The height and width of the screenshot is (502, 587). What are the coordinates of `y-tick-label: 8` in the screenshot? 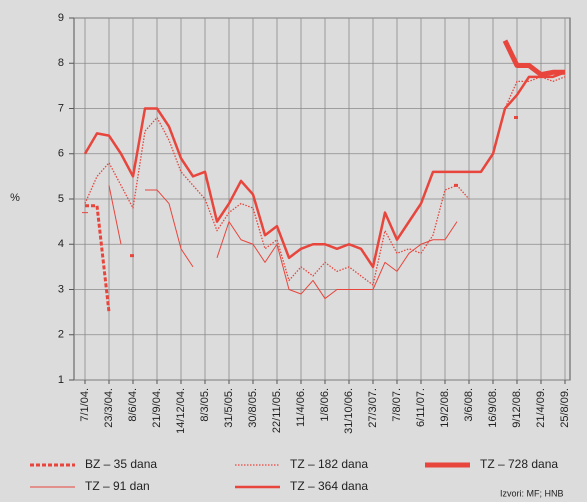 It's located at (61, 63).